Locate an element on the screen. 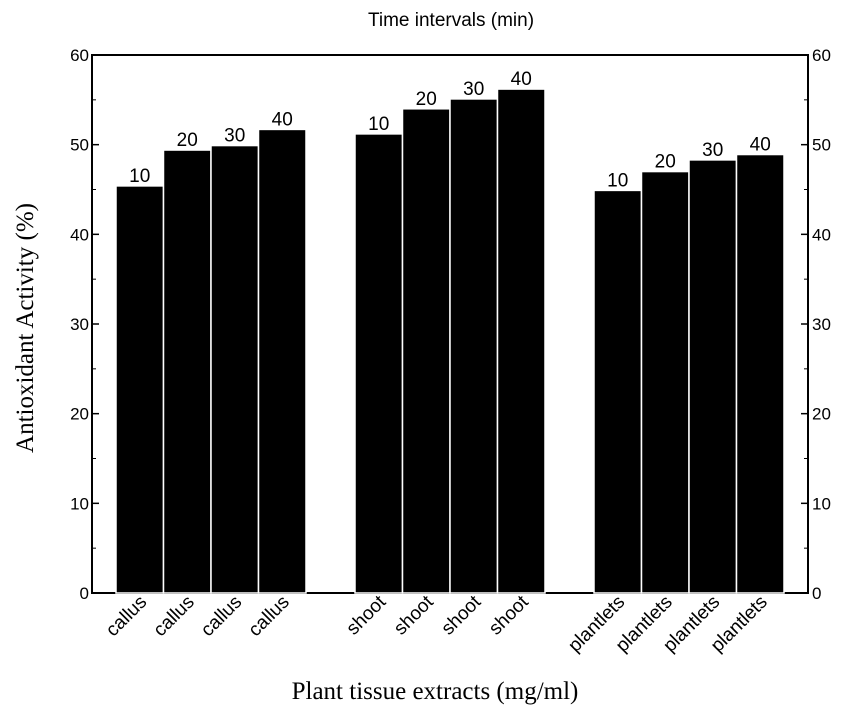 This screenshot has width=842, height=710. time-labels-layer: 10 20 30 40 10 20 30 40 10 20 30 40 is located at coordinates (450, 130).